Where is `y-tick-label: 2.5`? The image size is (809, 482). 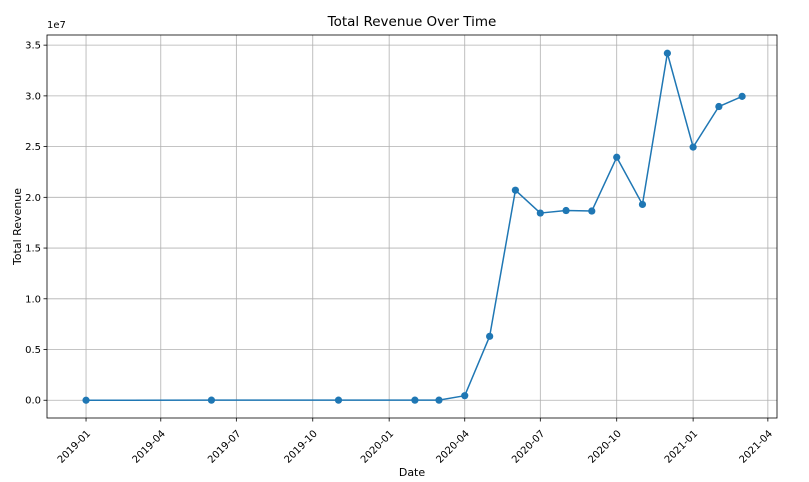 y-tick-label: 2.5 is located at coordinates (33, 147).